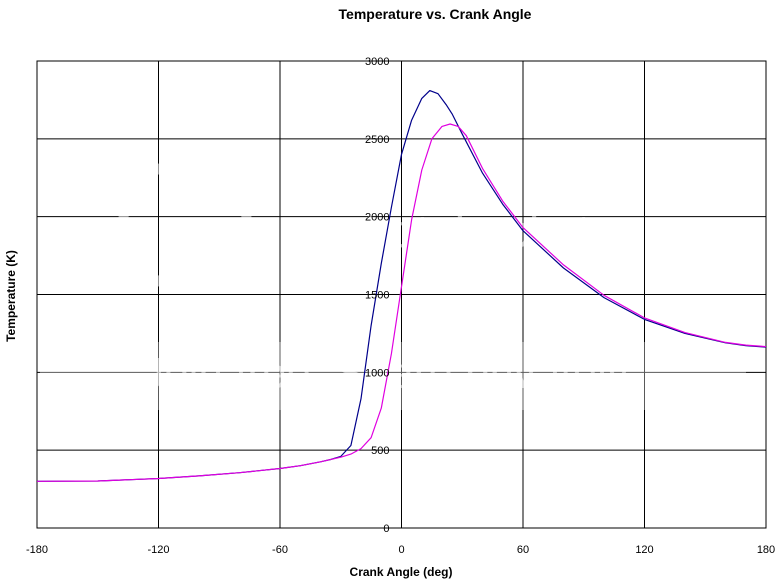  I want to click on watermark-logo-ring, so click(185, 225).